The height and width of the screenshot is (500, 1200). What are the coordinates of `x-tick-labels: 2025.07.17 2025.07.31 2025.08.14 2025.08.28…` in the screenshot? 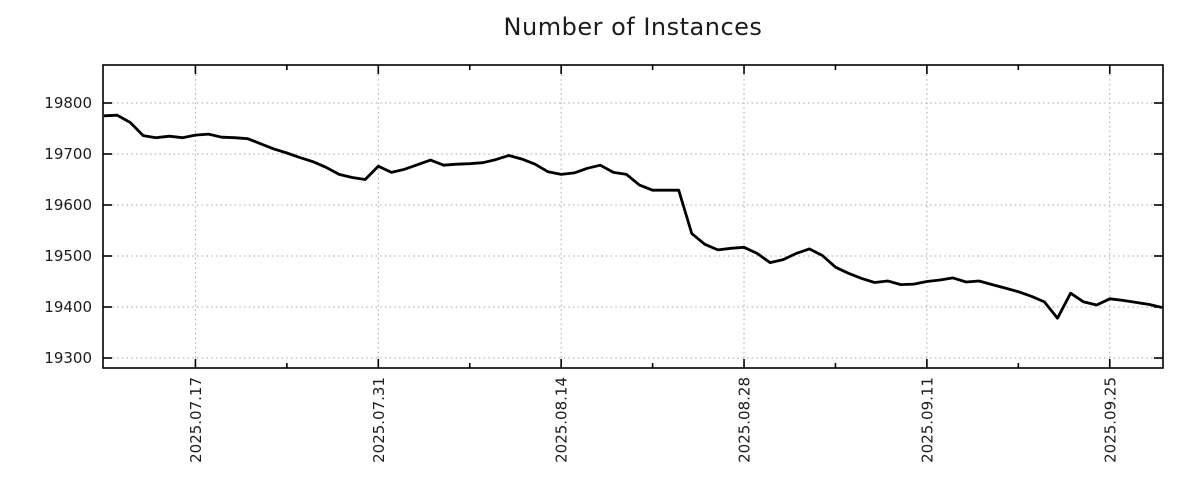 It's located at (653, 420).